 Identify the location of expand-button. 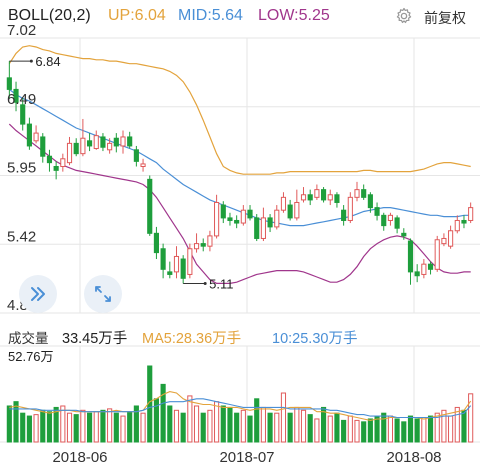
(38, 294).